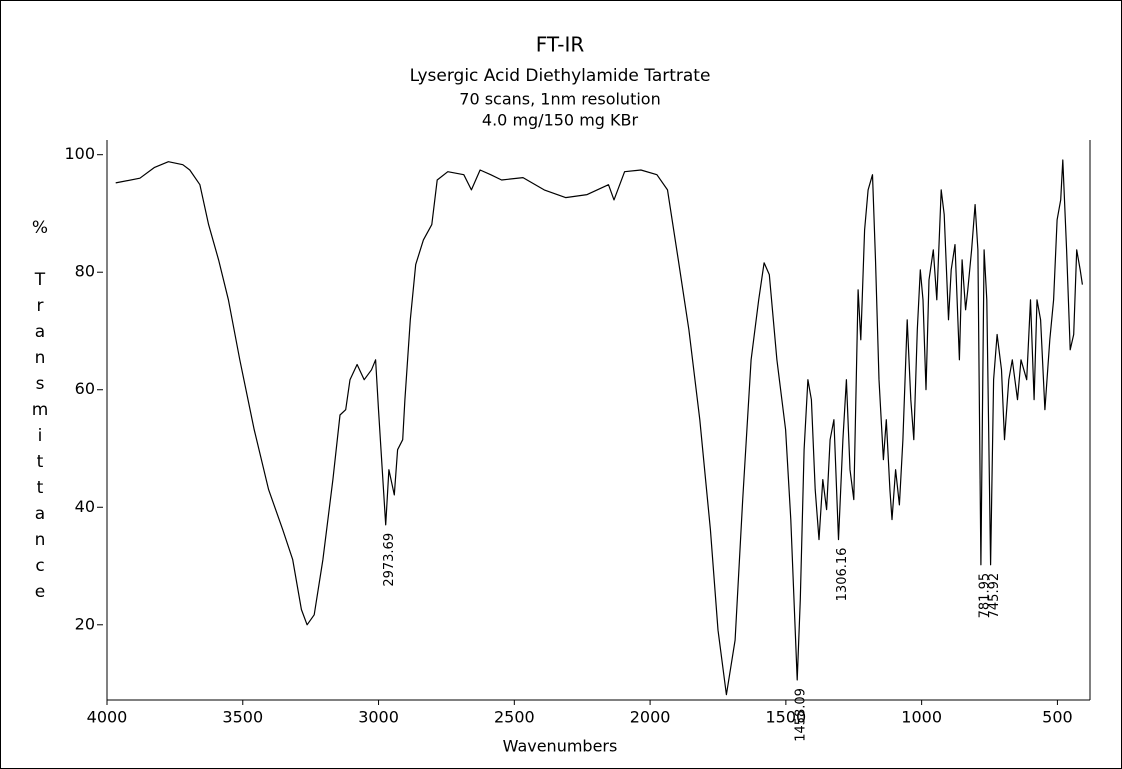 This screenshot has width=1122, height=769. What do you see at coordinates (107, 717) in the screenshot?
I see `x-tick-label: 4000` at bounding box center [107, 717].